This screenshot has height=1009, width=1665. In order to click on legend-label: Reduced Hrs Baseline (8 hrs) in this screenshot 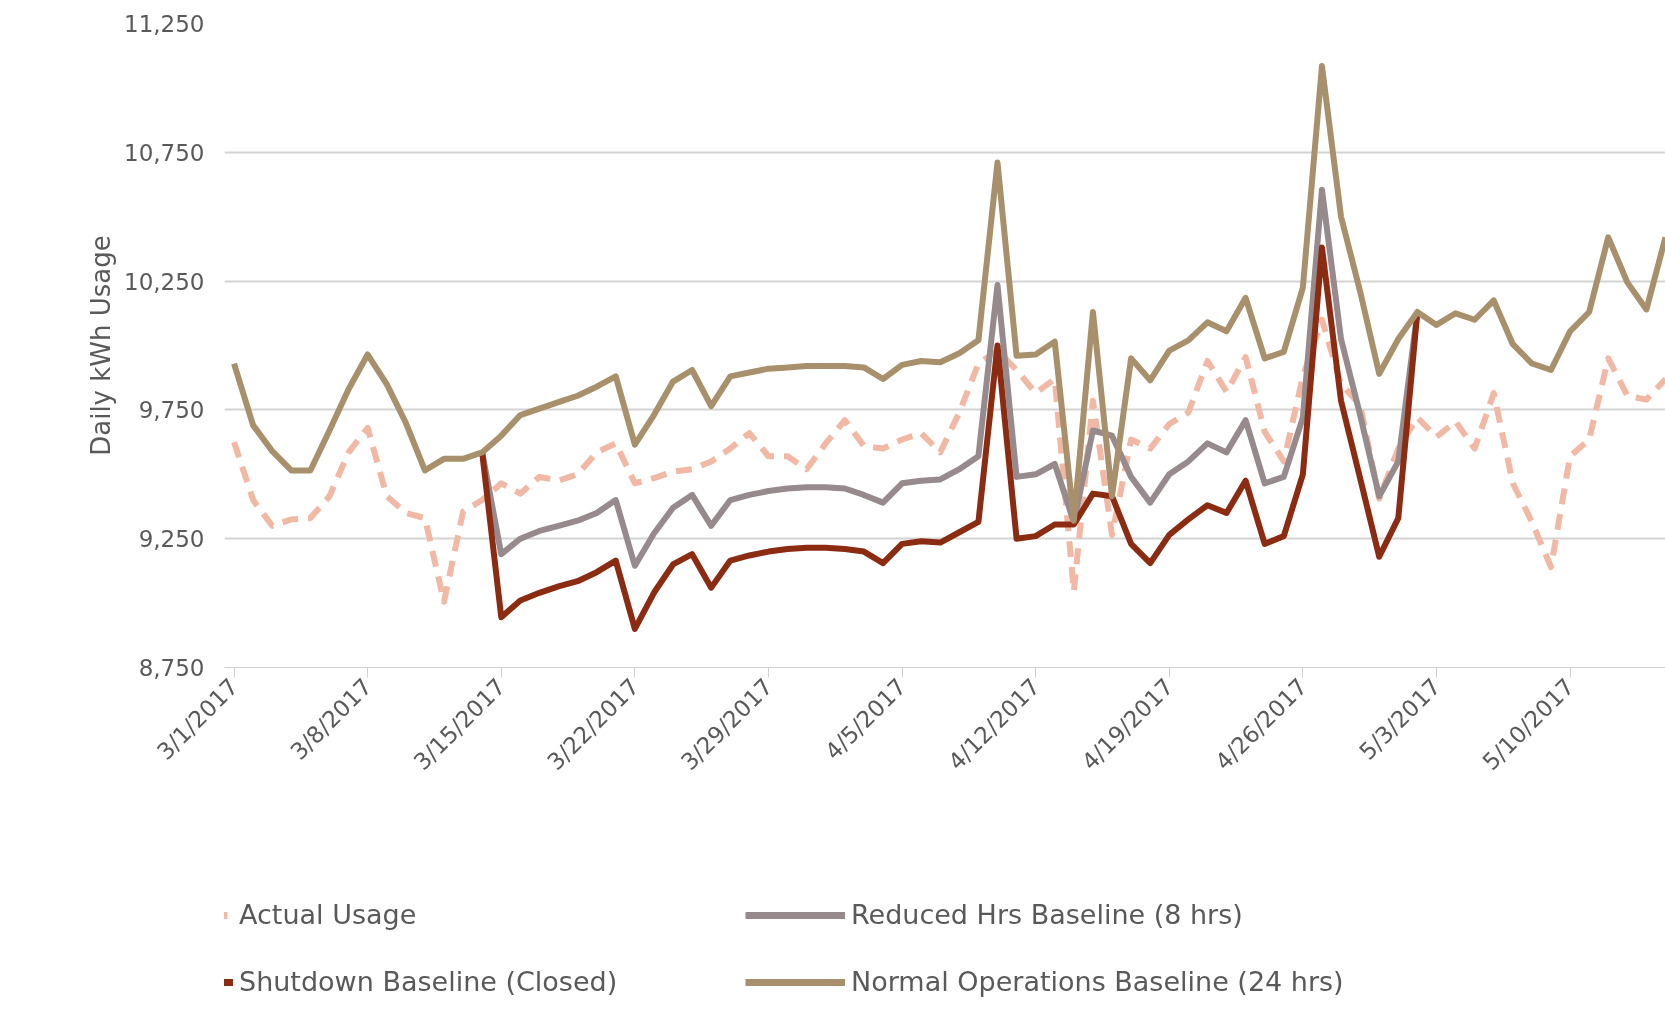, I will do `click(1047, 914)`.